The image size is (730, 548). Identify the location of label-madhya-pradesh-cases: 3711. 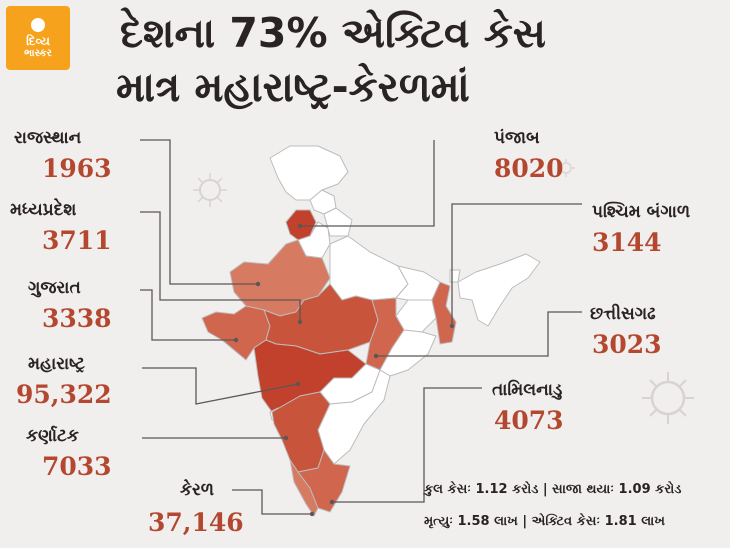
(77, 240).